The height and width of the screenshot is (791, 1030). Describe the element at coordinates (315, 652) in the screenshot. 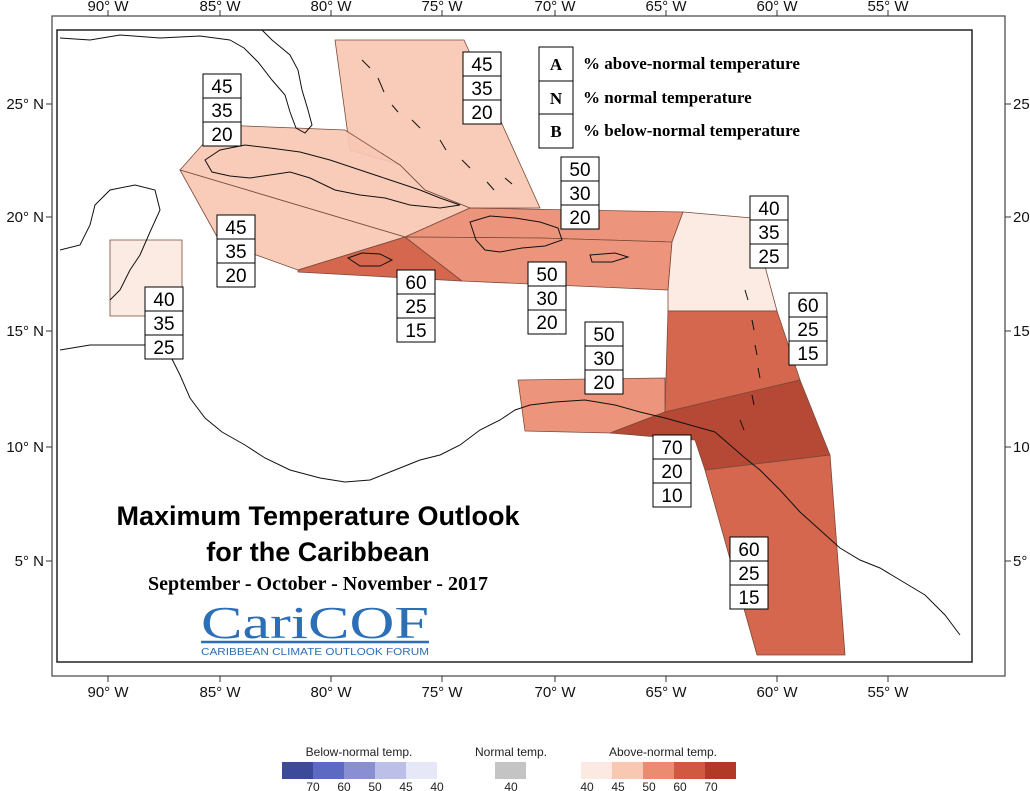

I see `logo-subtitle: CARIBBEAN CLIMATE OUTLOOK FORUM` at that location.